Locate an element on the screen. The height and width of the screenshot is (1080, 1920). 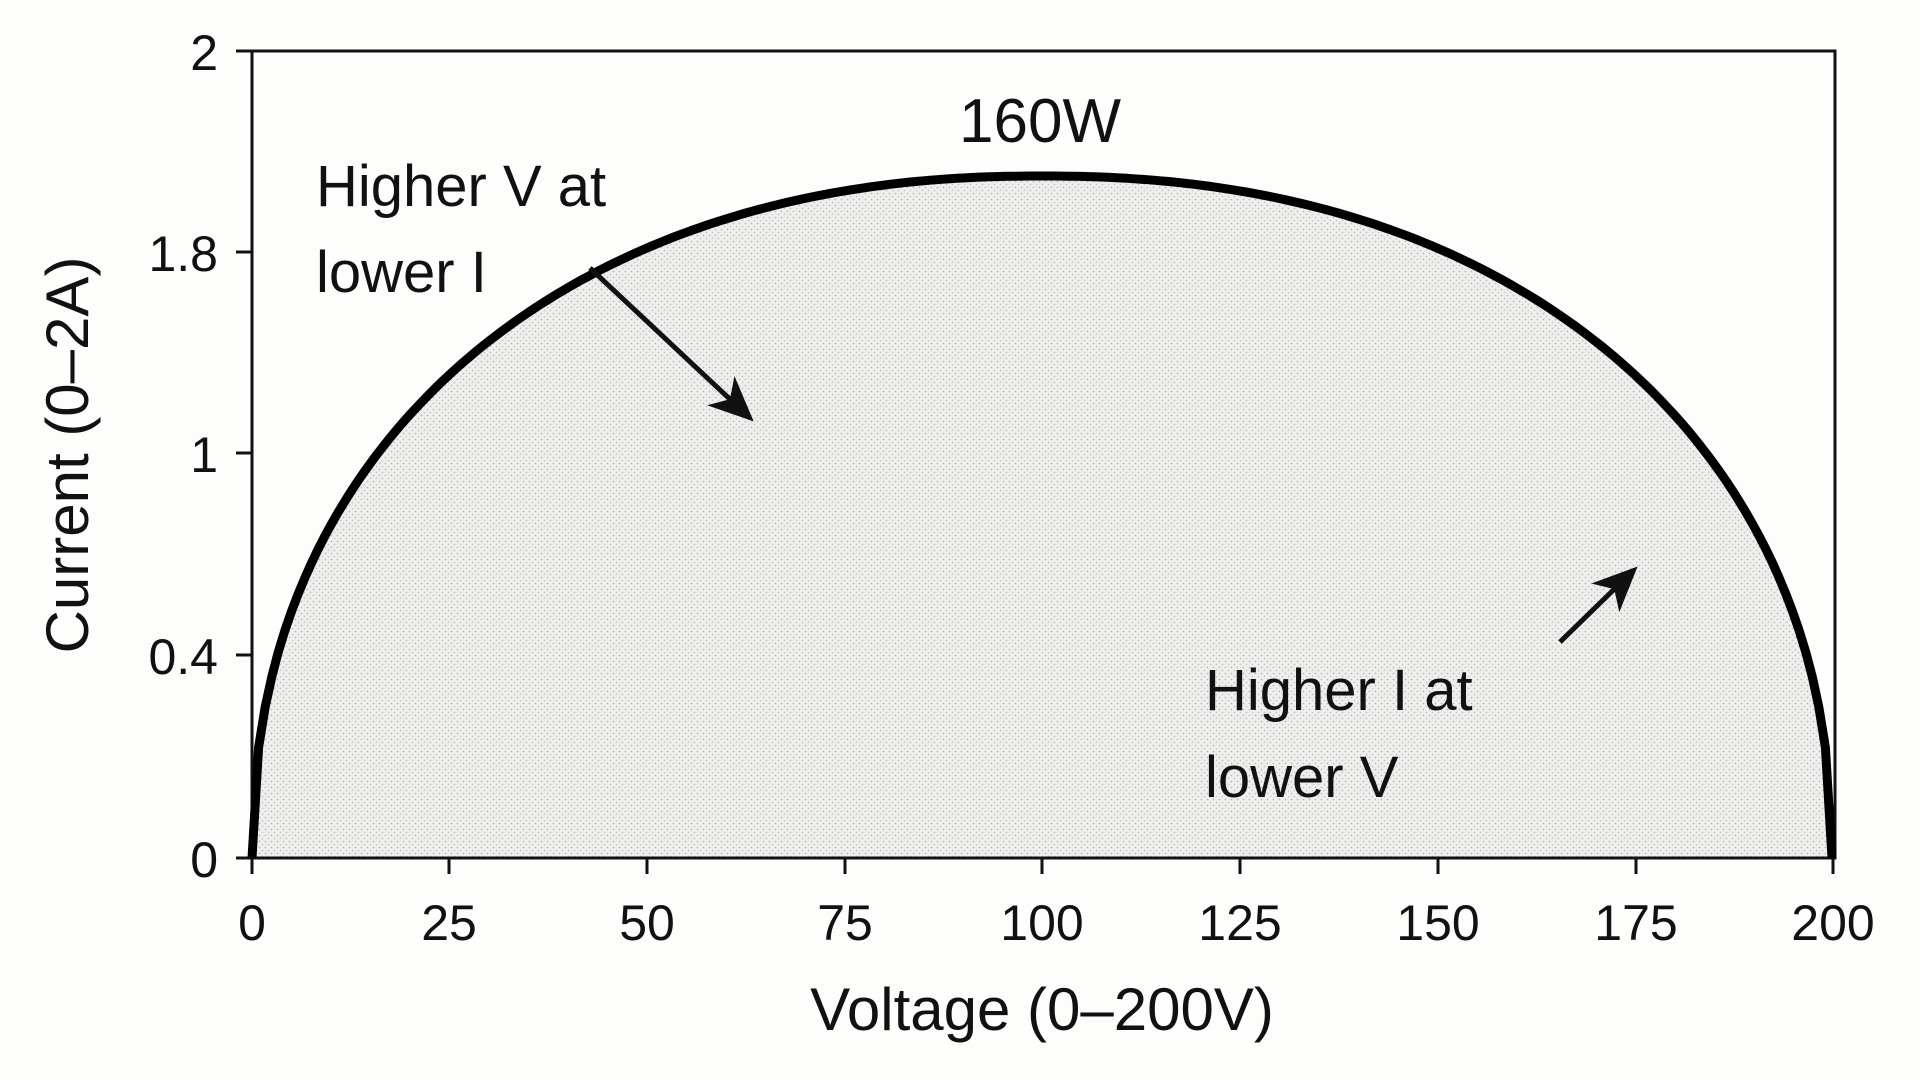
x-tick-label: 175 is located at coordinates (1635, 923).